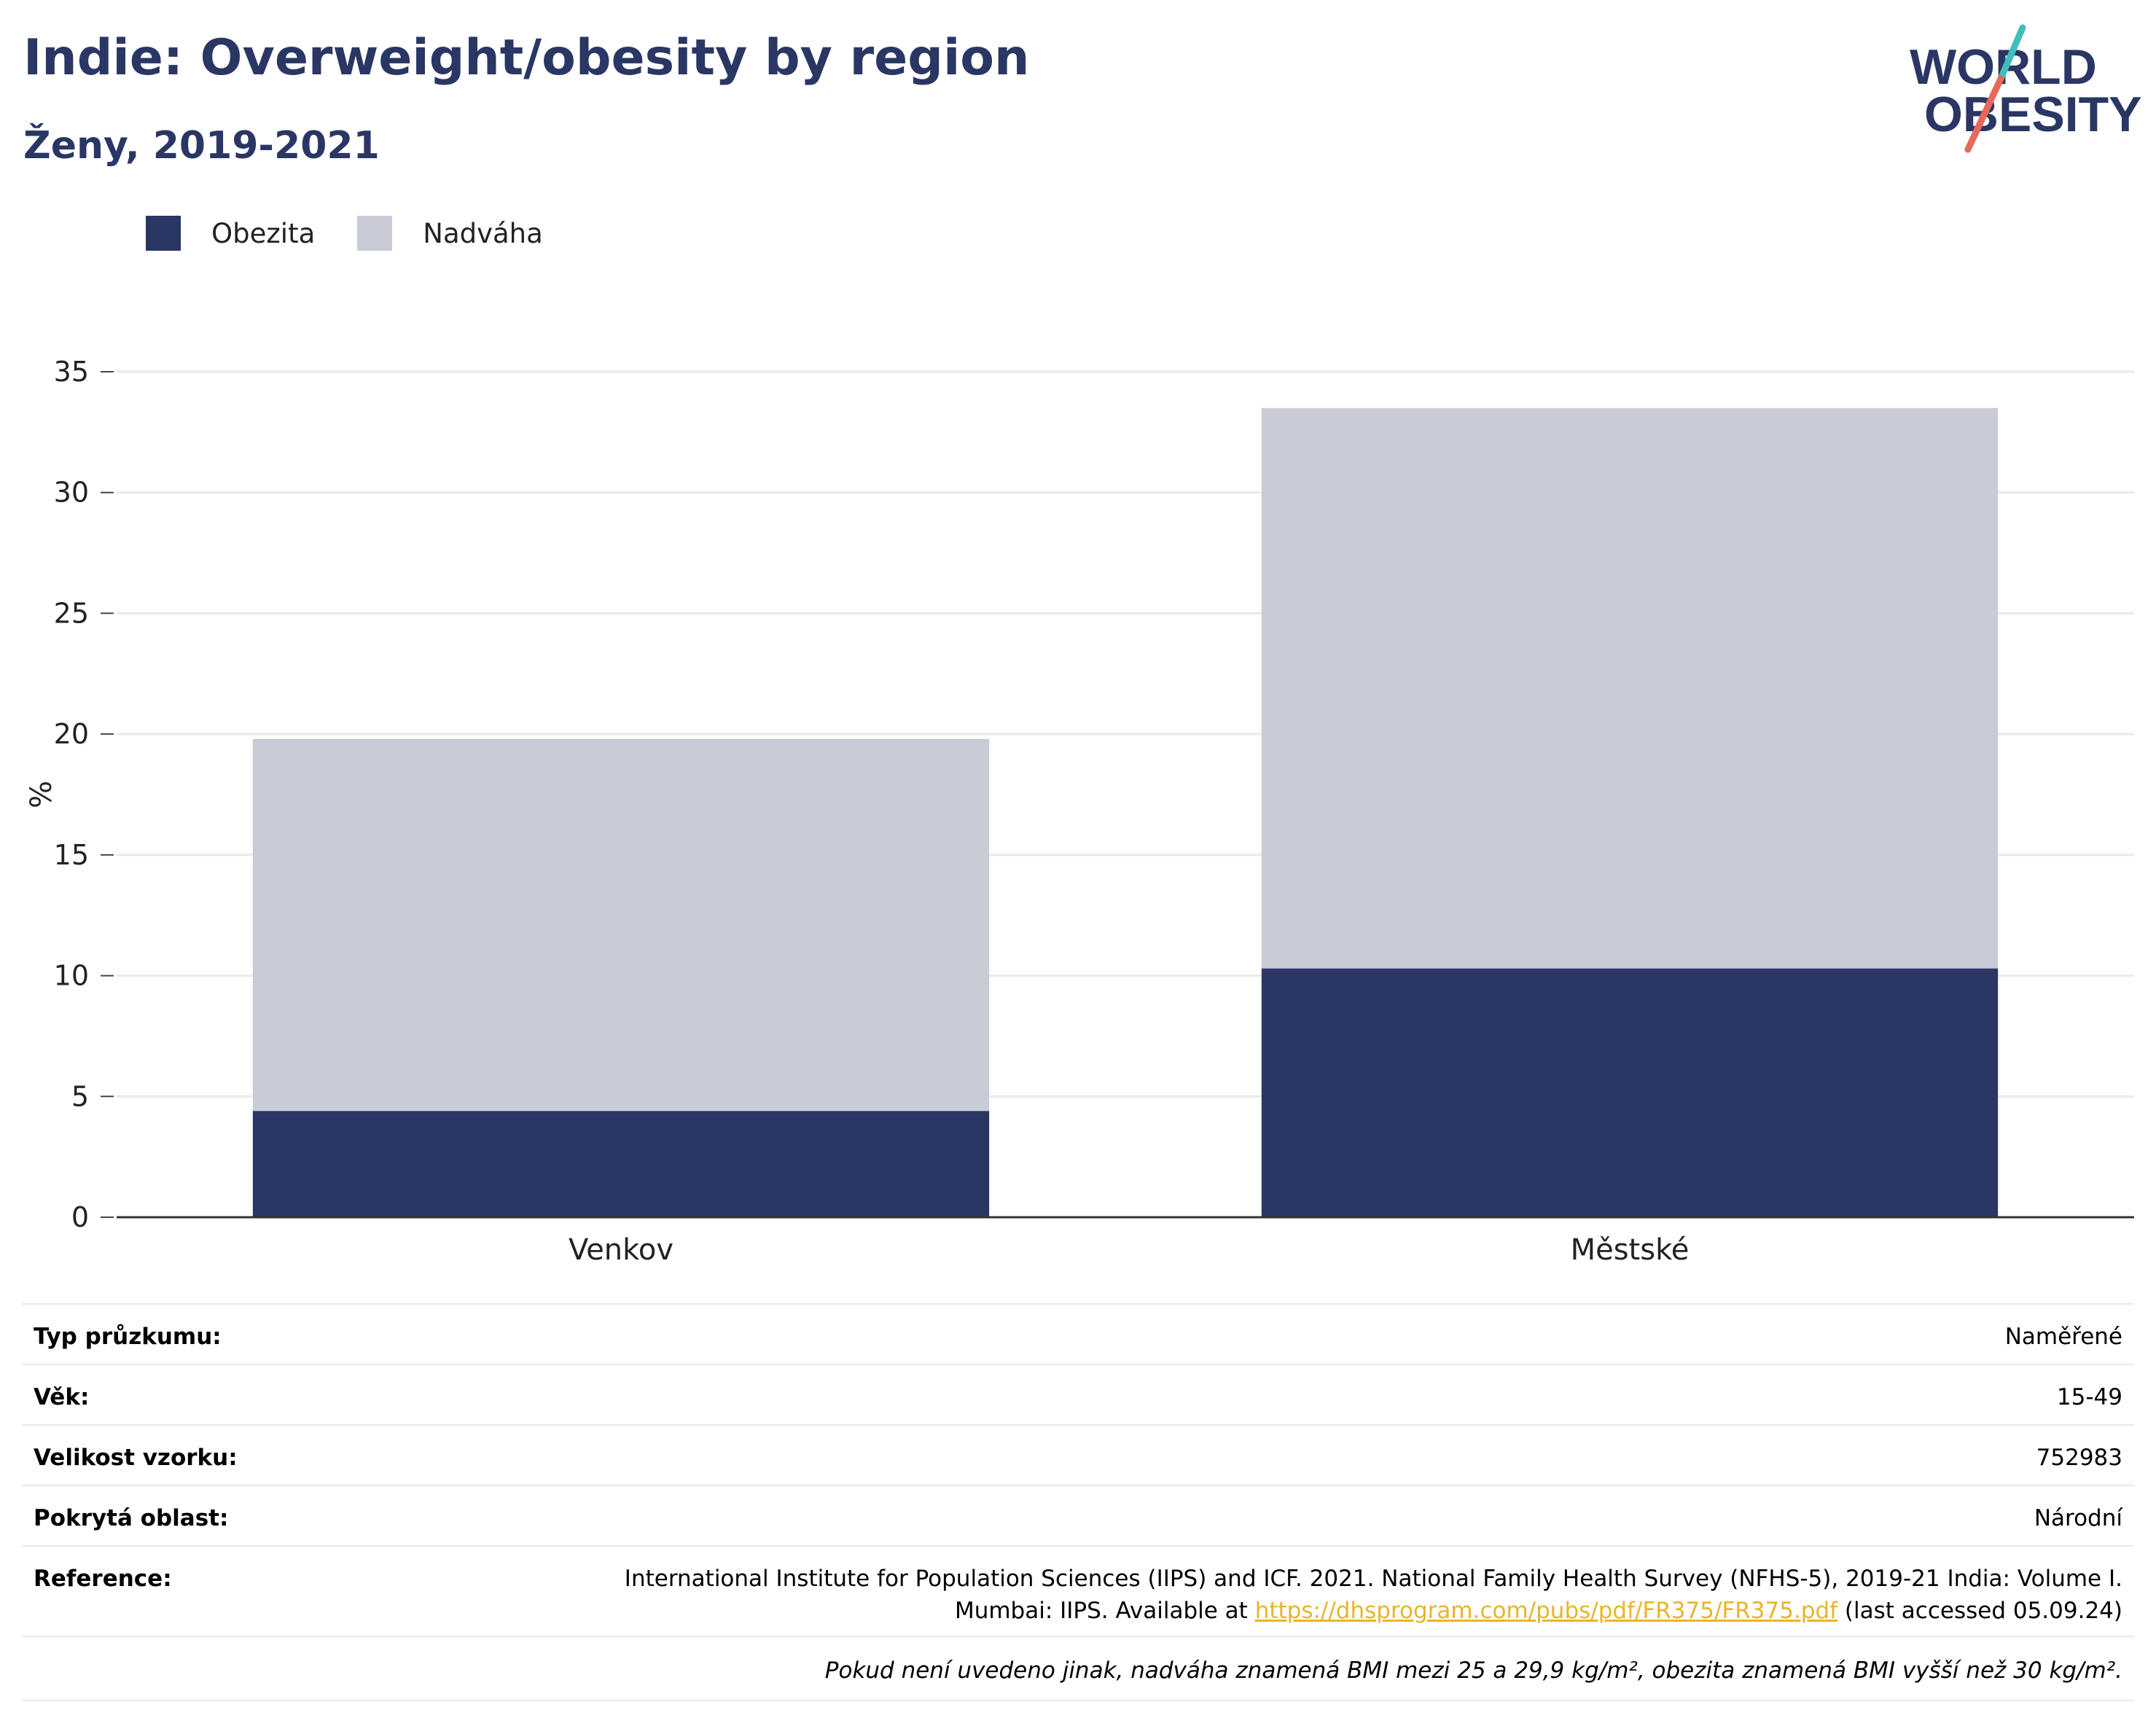 The image size is (2156, 1734). I want to click on legend-label-nadvaha: Nadváha, so click(483, 233).